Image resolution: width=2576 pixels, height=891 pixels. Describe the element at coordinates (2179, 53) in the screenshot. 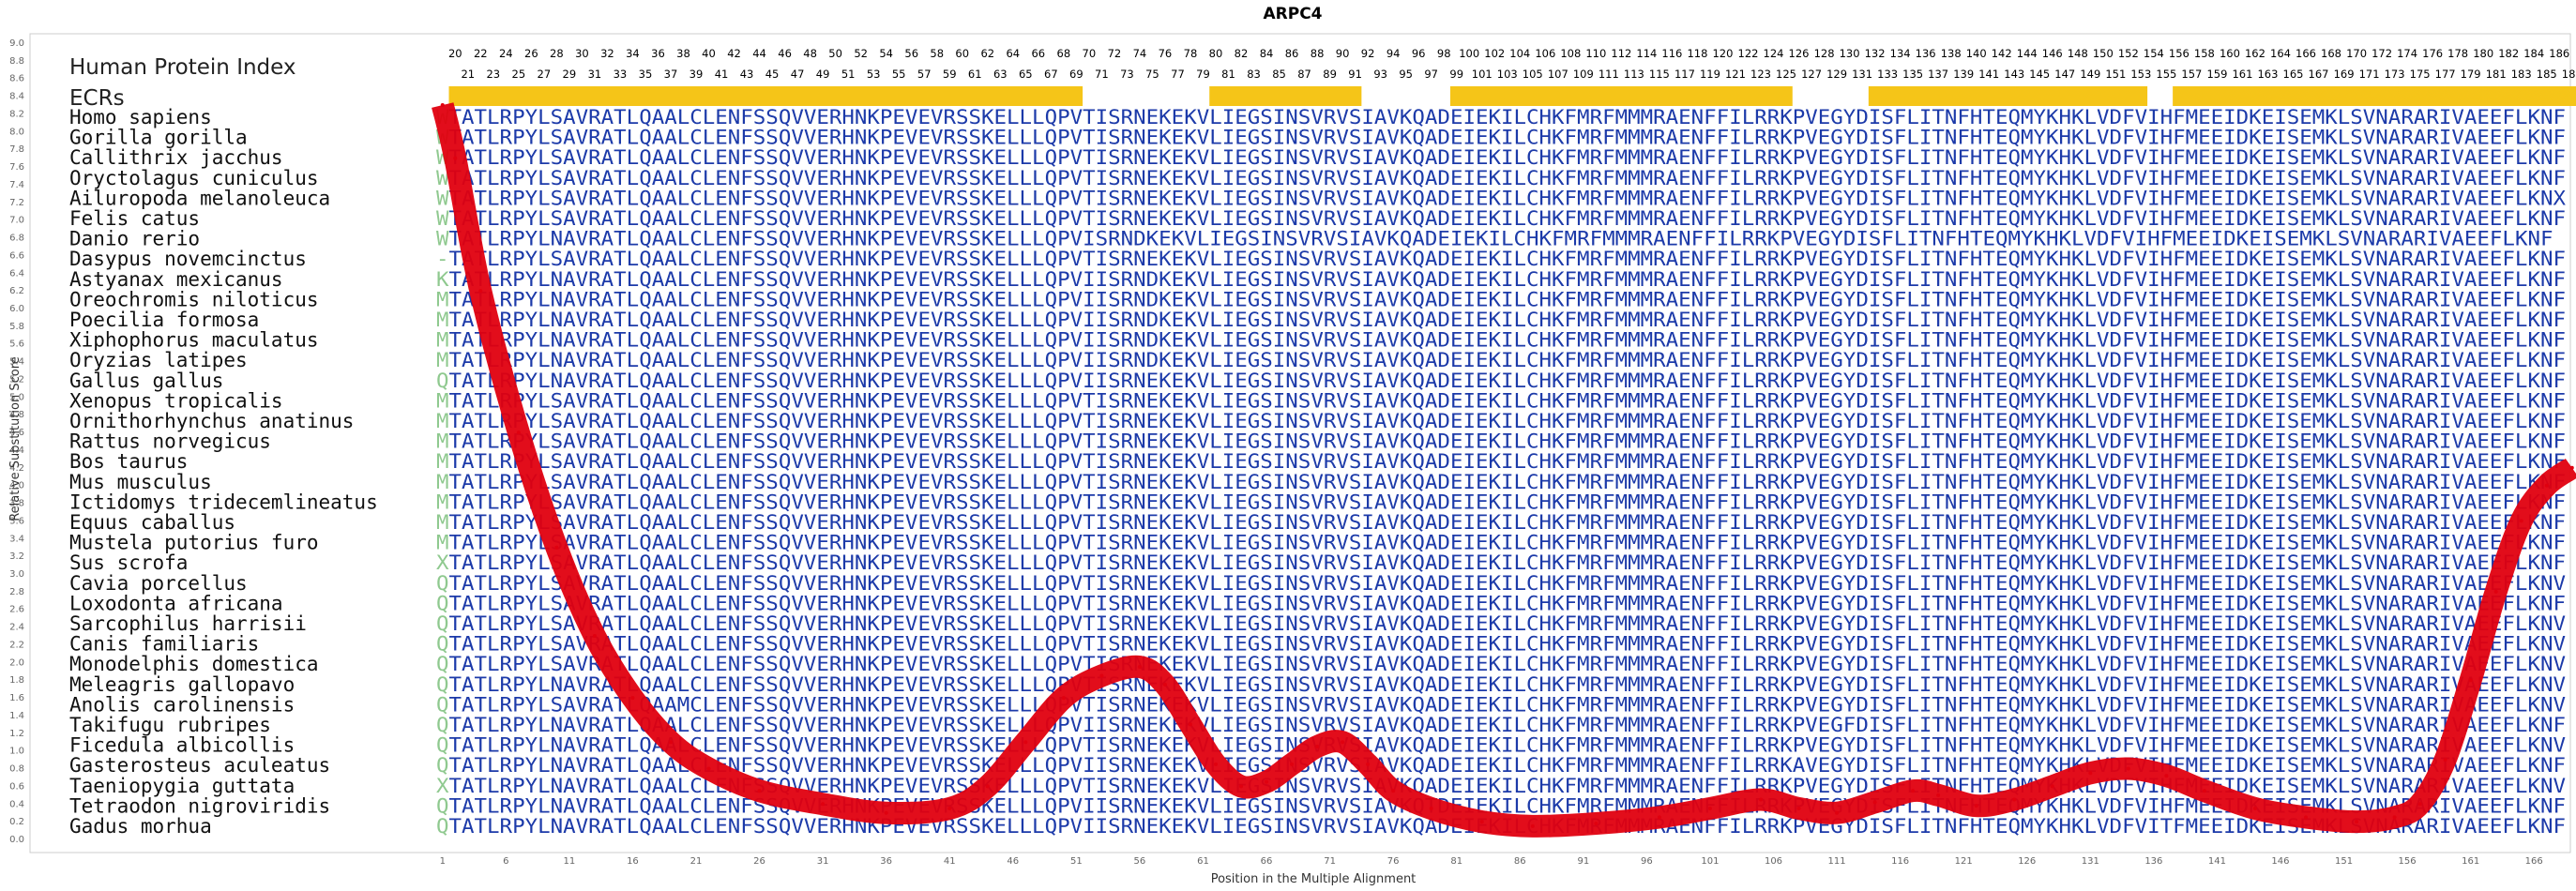

I see `human-index-number: 156` at that location.